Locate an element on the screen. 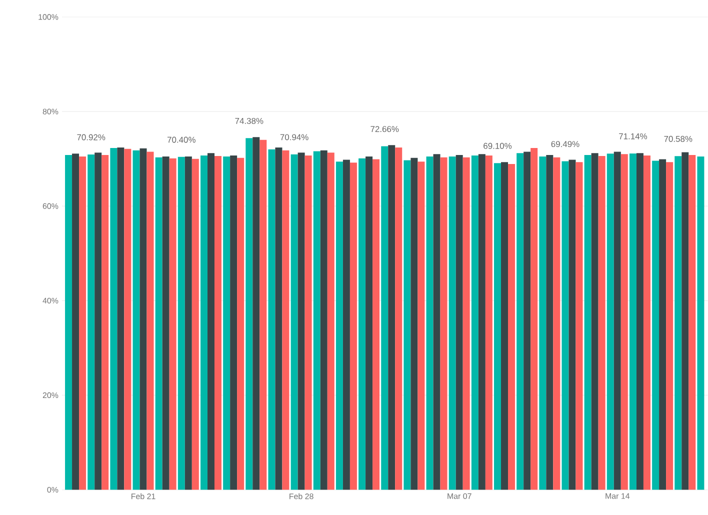  data-label: 71.14% is located at coordinates (633, 136).